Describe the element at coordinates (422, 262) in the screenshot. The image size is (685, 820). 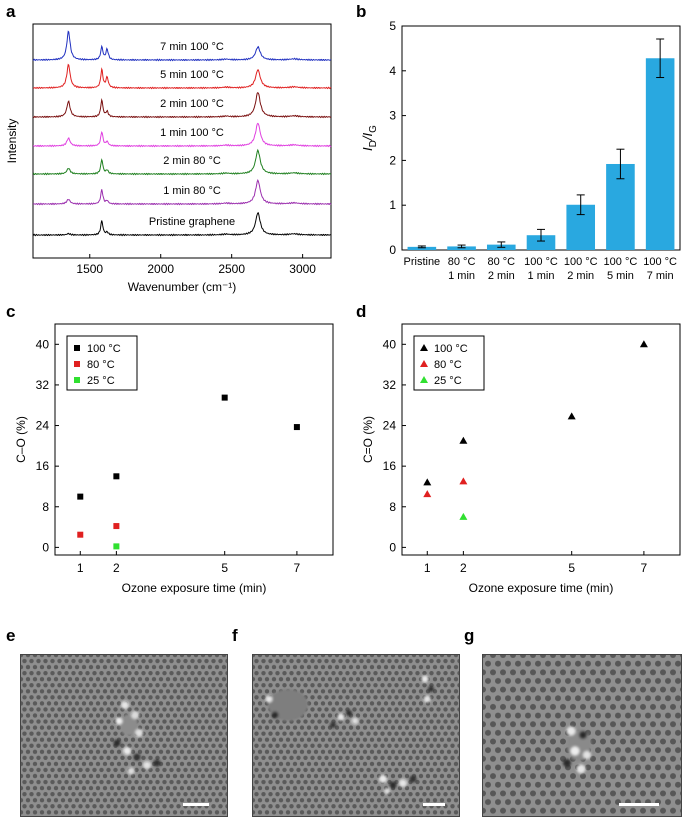
I see `x-tick-label-b-0-0: Pristine` at that location.